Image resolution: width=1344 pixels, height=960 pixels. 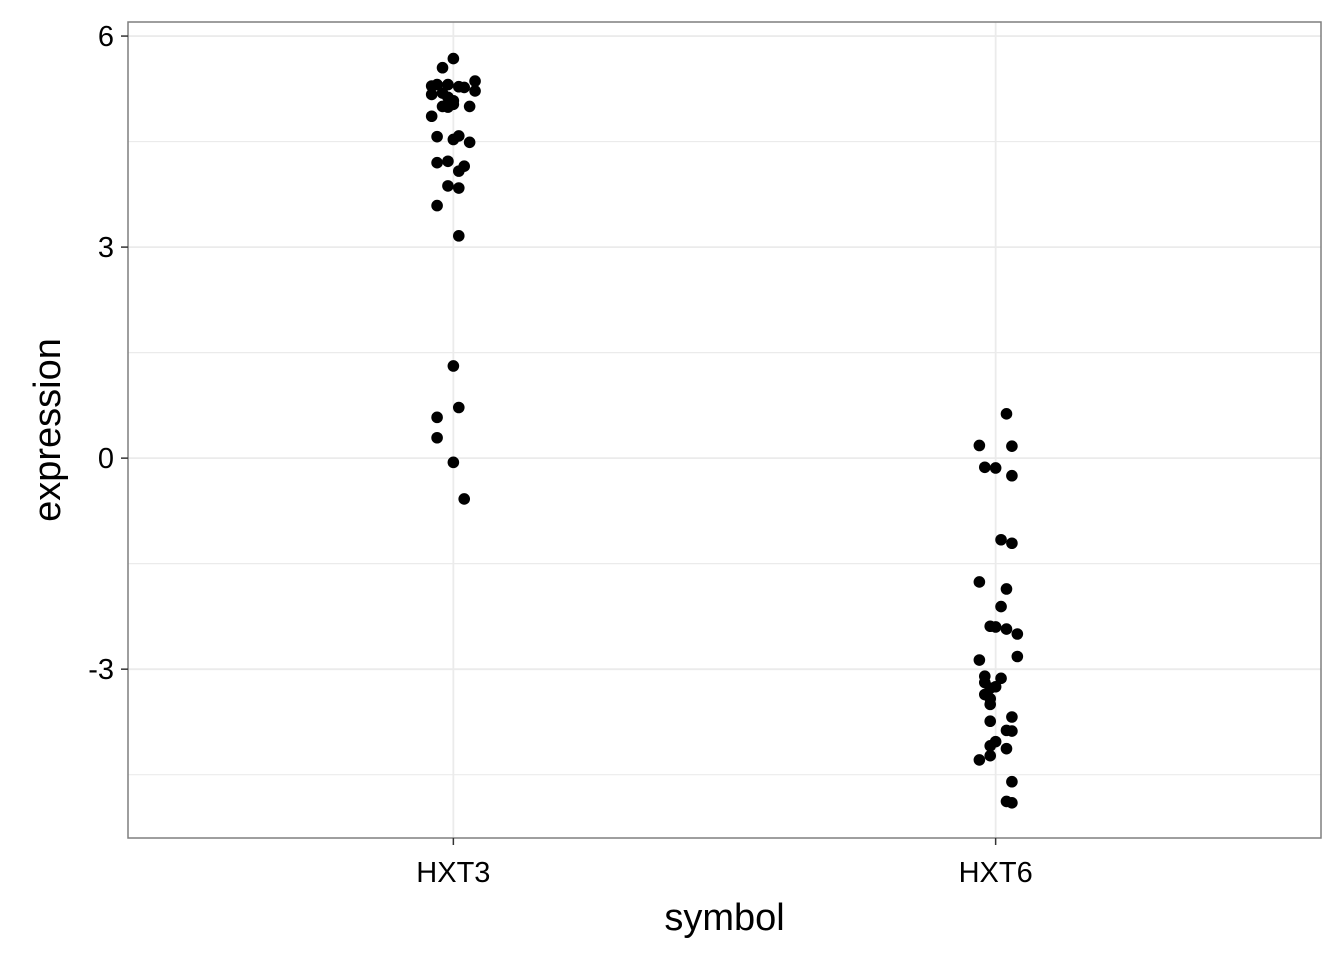 I want to click on y-tick-label: -3, so click(x=101, y=670).